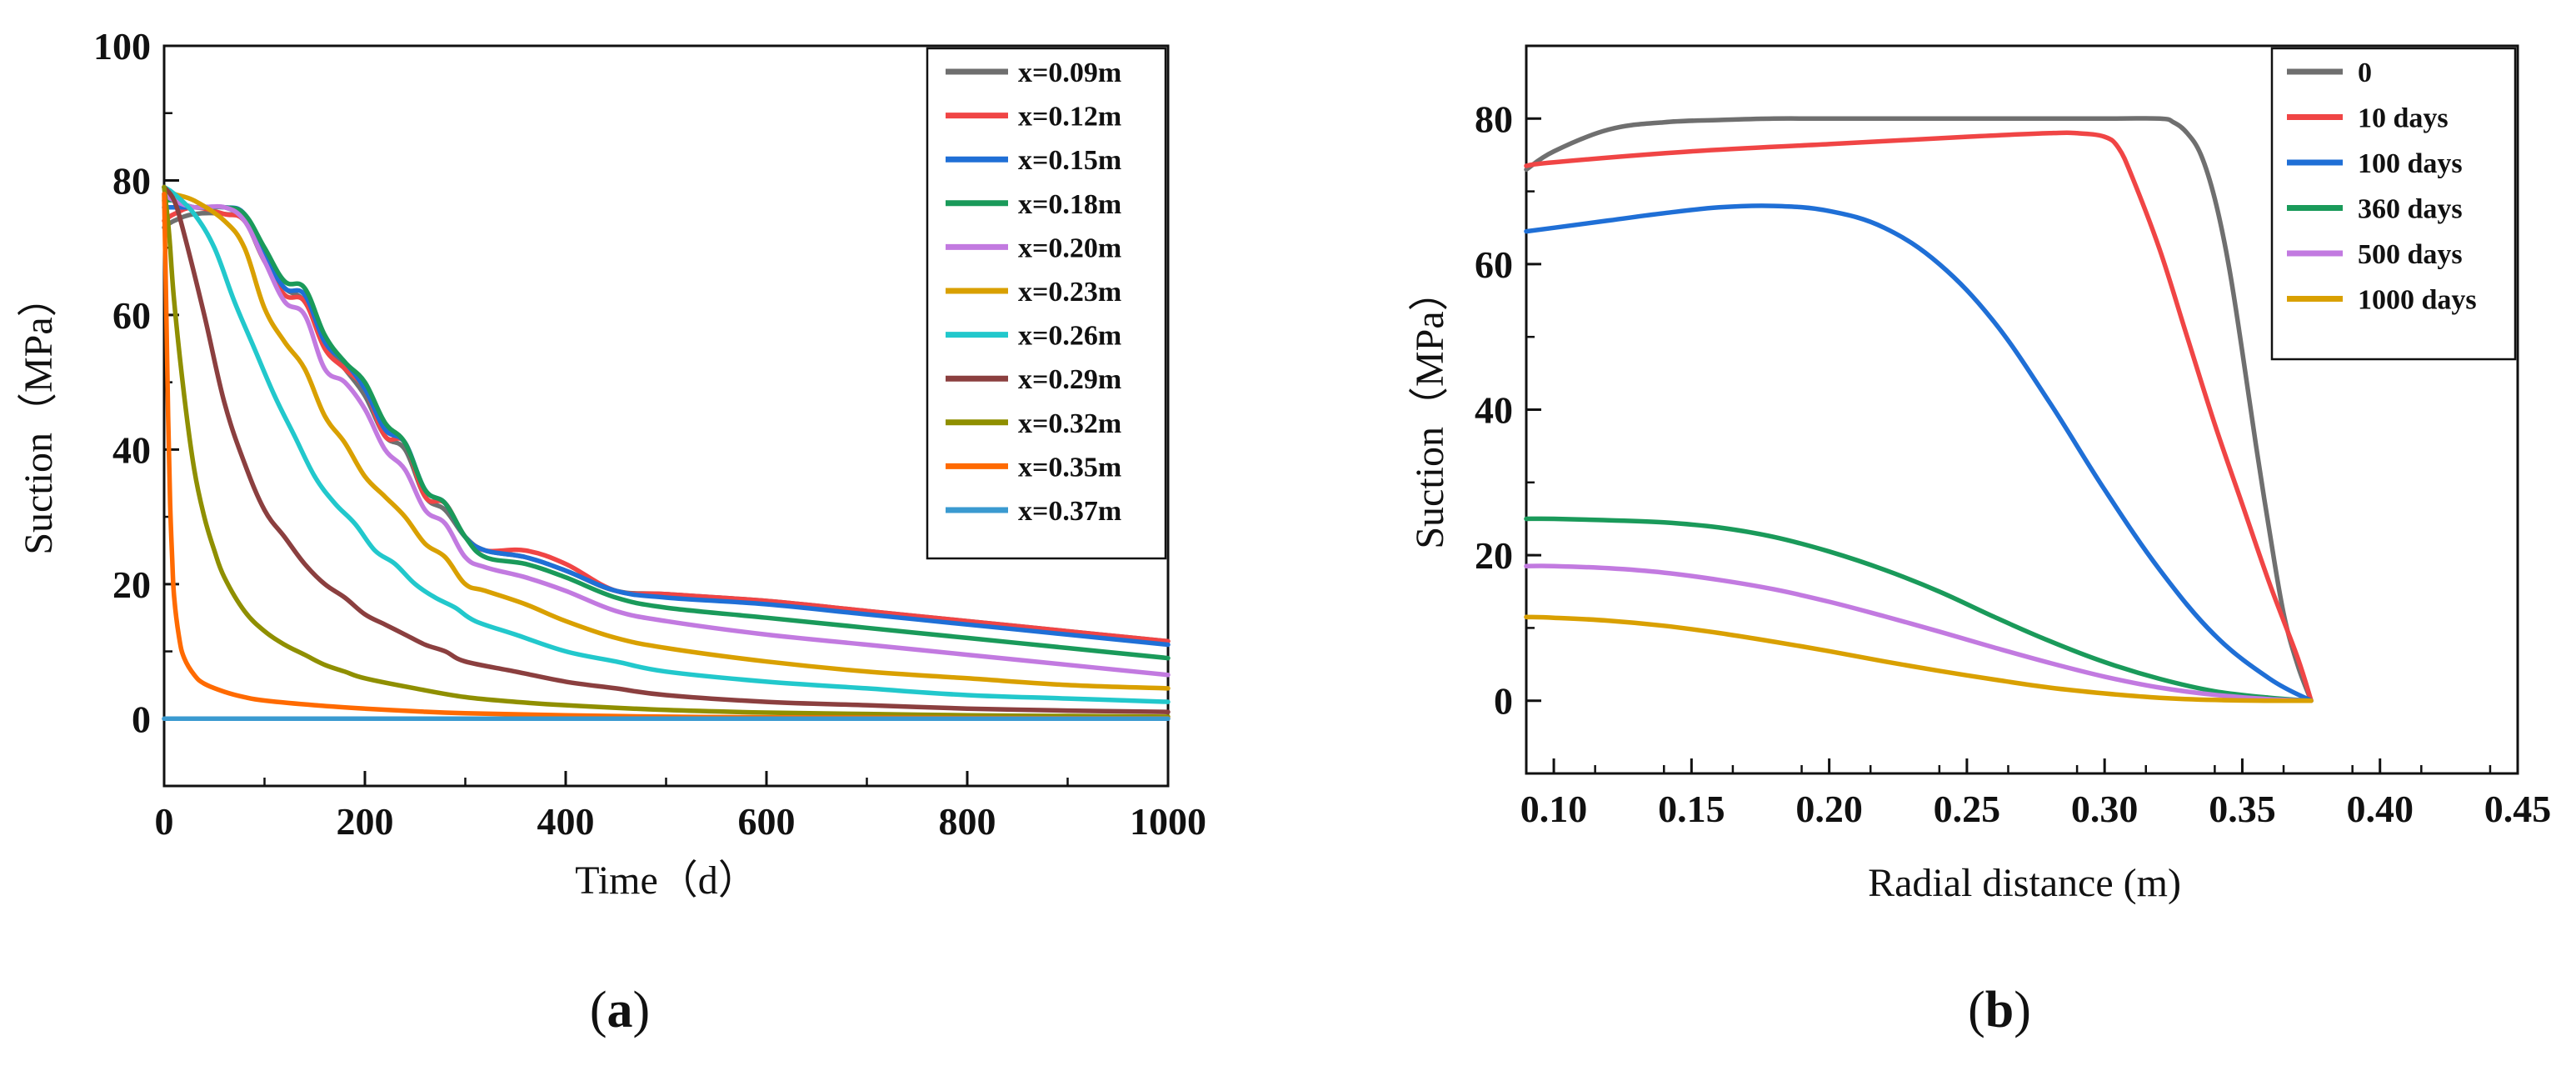  What do you see at coordinates (164, 821) in the screenshot?
I see `chart-a-x-tick-label: 0` at bounding box center [164, 821].